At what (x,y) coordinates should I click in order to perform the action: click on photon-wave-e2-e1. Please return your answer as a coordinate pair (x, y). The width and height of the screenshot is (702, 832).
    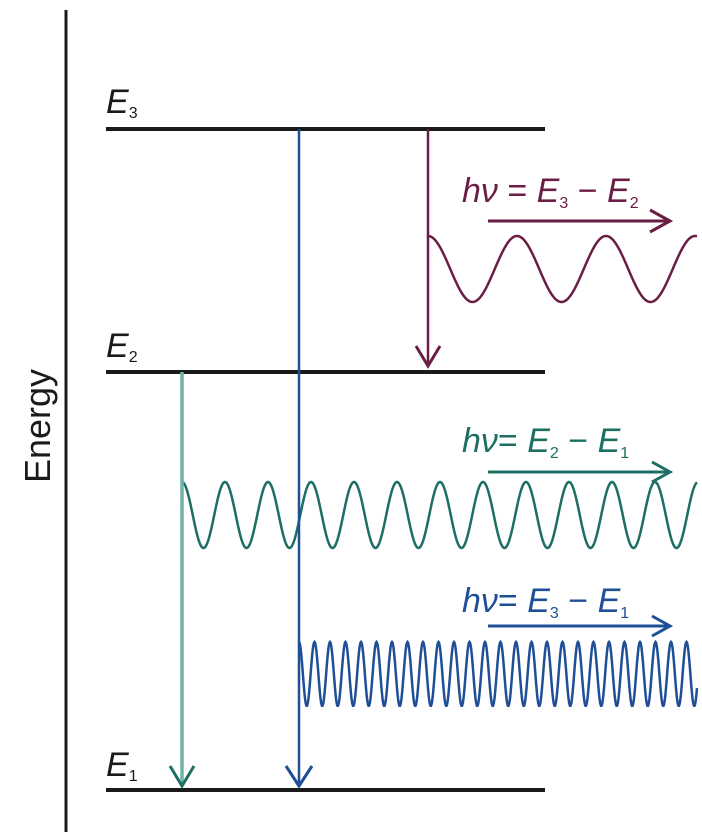
    Looking at the image, I should click on (439, 515).